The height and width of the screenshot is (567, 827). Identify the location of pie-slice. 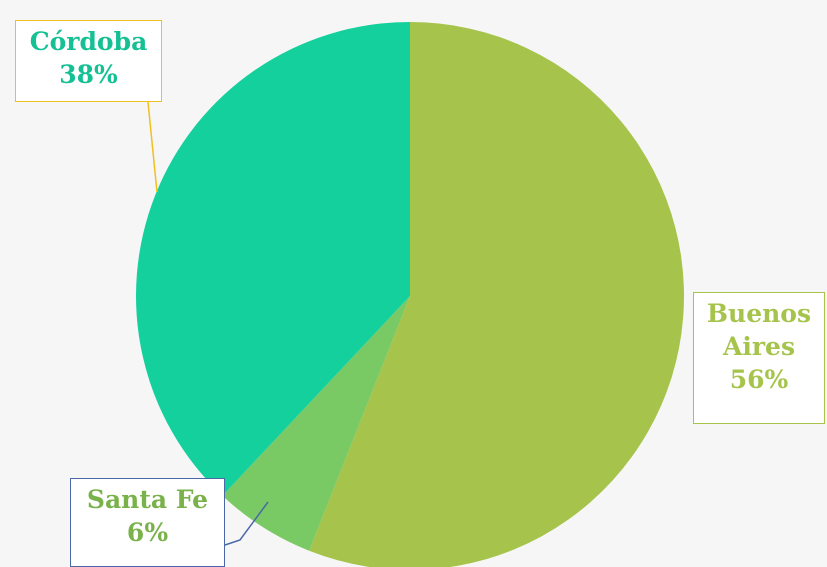
(316, 423).